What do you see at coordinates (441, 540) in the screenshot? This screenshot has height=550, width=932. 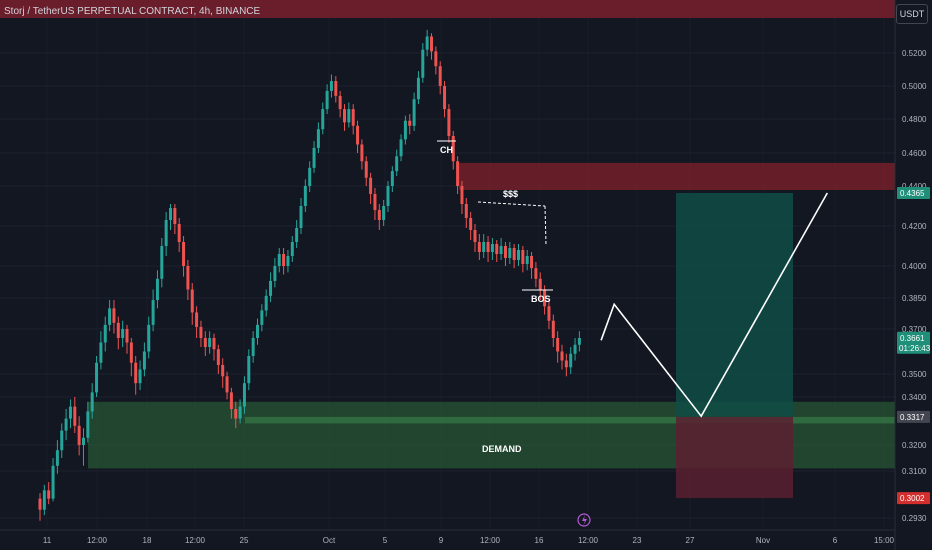 I see `x-tick-label: 9` at bounding box center [441, 540].